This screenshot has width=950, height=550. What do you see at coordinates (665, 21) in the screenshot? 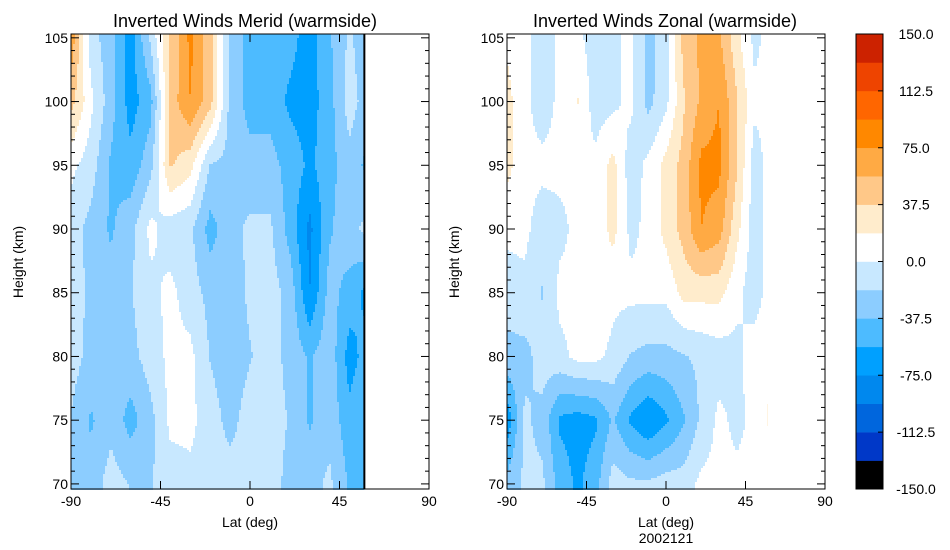
I see `panel-title-zonal: Inverted Winds Zonal (warmside)` at bounding box center [665, 21].